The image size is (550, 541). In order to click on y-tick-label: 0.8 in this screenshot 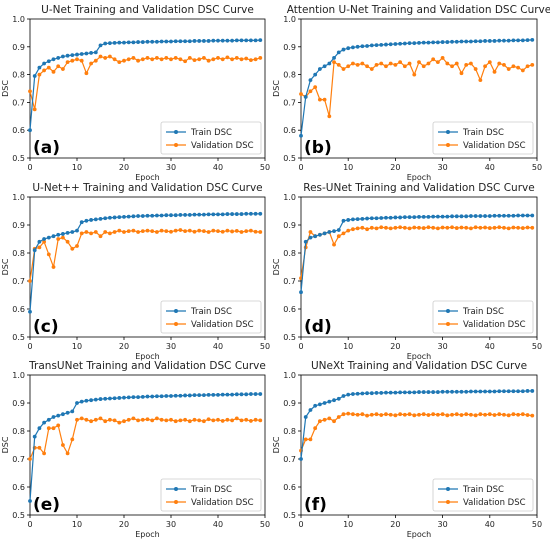, I will do `click(289, 253)`.